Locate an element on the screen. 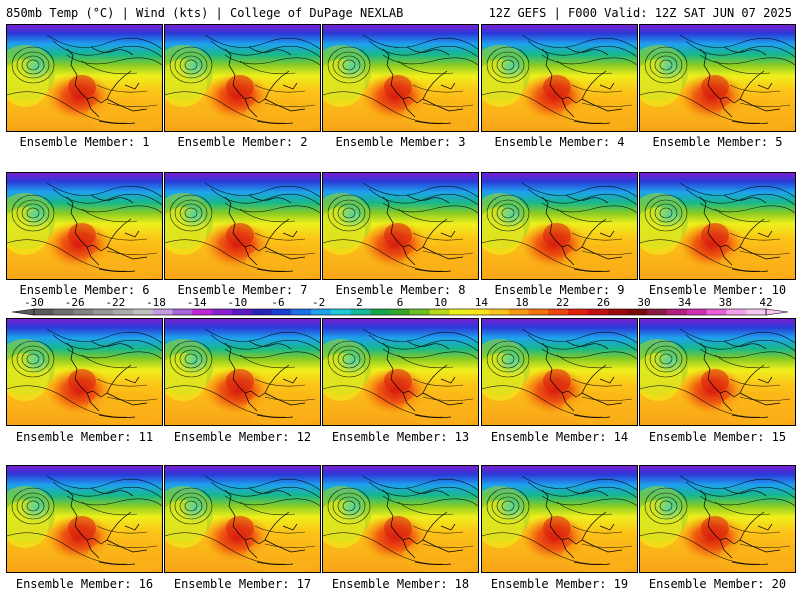  colorbar-tick-label: 30 is located at coordinates (643, 302).